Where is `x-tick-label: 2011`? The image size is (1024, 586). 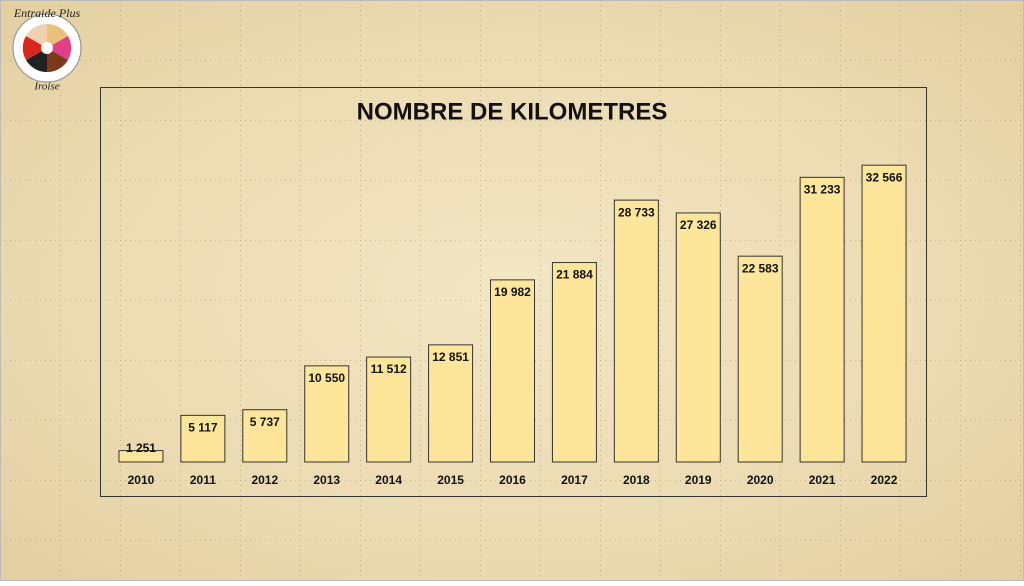
x-tick-label: 2011 is located at coordinates (203, 480).